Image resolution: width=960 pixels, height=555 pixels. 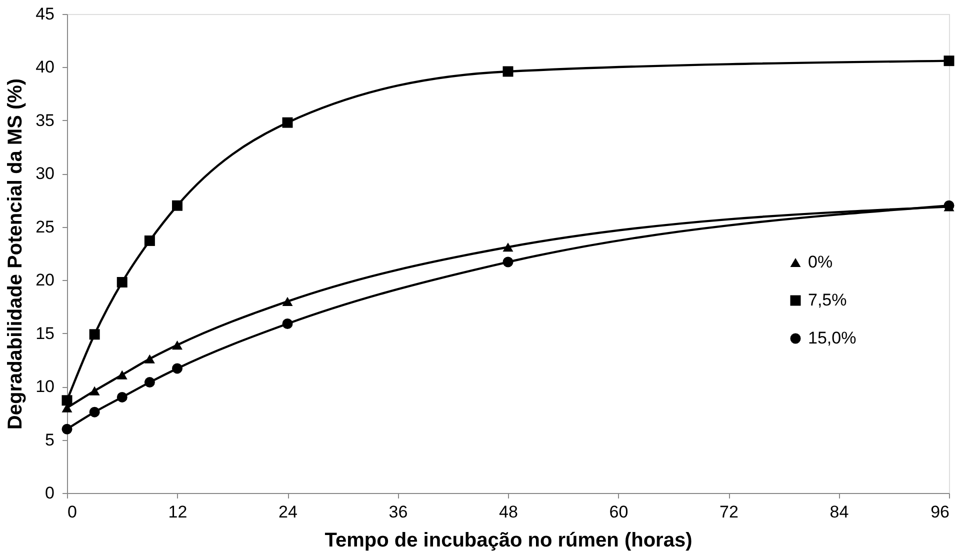 What do you see at coordinates (618, 512) in the screenshot?
I see `x-tick-label: 60` at bounding box center [618, 512].